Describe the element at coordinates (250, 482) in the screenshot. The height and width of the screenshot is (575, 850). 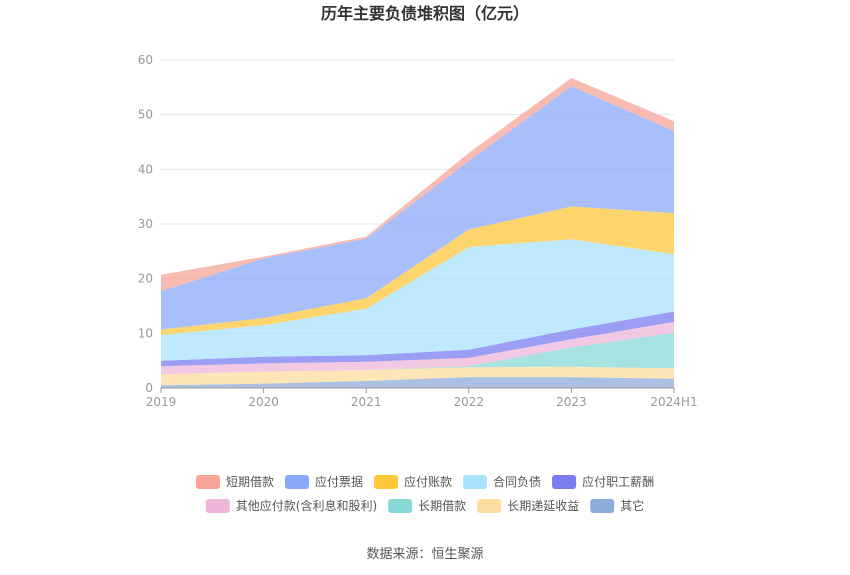
I see `legend-label: 短期借款` at that location.